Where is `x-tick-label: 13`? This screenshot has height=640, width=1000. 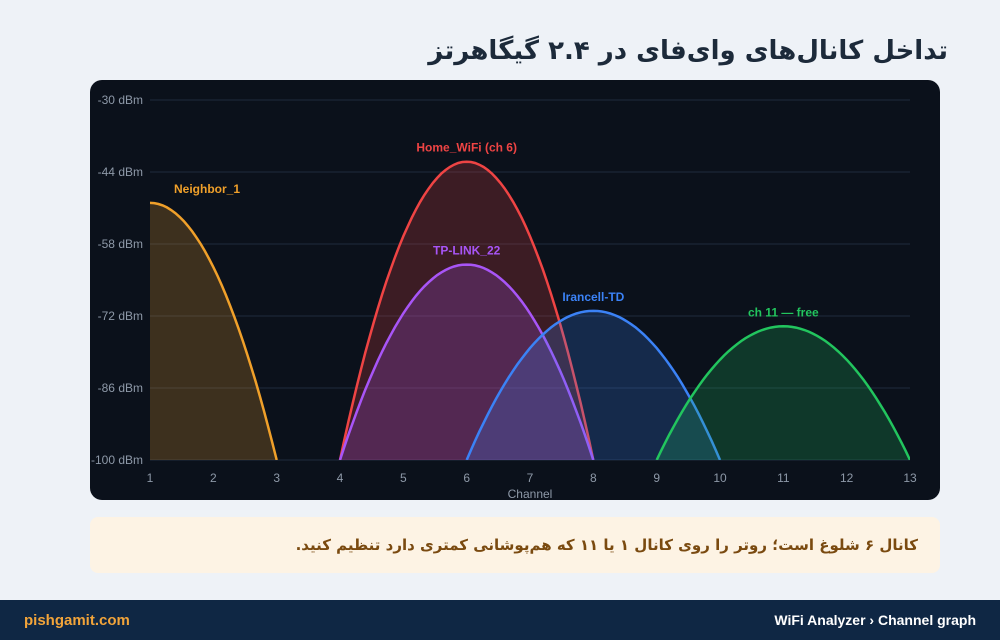 x-tick-label: 13 is located at coordinates (910, 478).